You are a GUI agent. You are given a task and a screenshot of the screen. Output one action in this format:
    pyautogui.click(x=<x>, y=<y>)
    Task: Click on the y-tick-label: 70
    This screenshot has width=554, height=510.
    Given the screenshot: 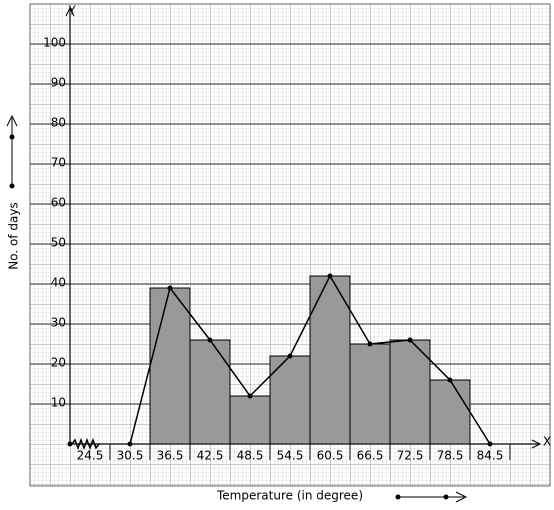 What is the action you would take?
    pyautogui.click(x=58, y=163)
    